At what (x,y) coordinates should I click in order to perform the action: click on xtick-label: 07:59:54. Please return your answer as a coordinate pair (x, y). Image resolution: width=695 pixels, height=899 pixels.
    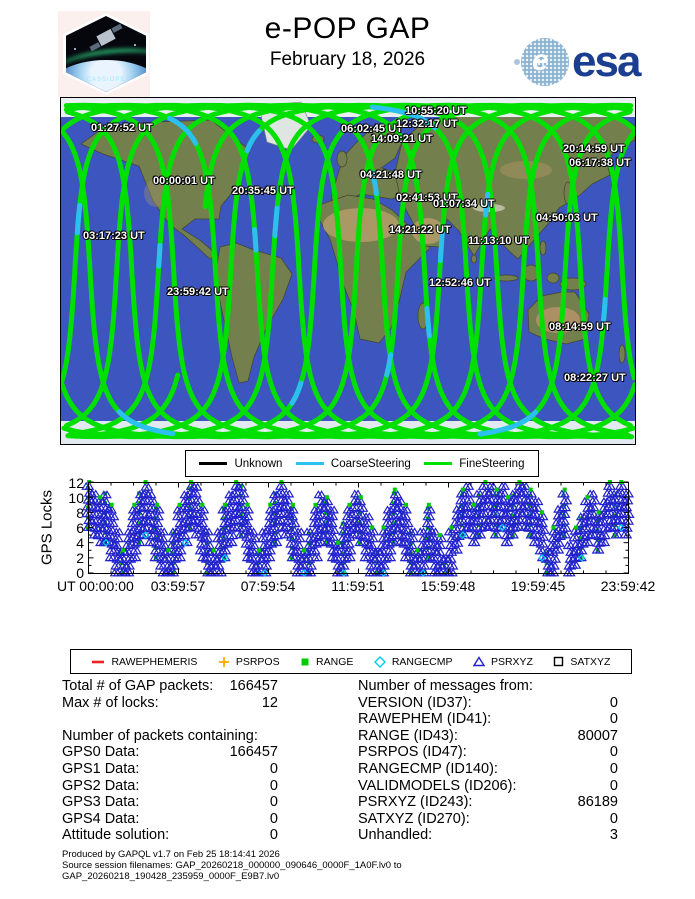
    Looking at the image, I should click on (268, 586).